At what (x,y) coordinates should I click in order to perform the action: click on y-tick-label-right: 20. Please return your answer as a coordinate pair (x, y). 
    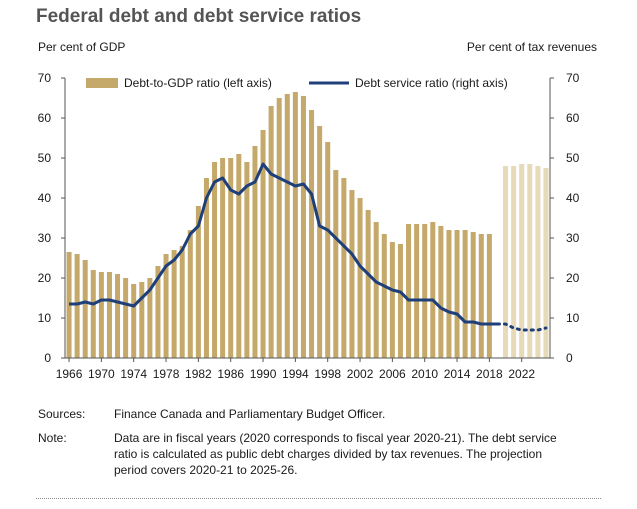
    Looking at the image, I should click on (573, 278).